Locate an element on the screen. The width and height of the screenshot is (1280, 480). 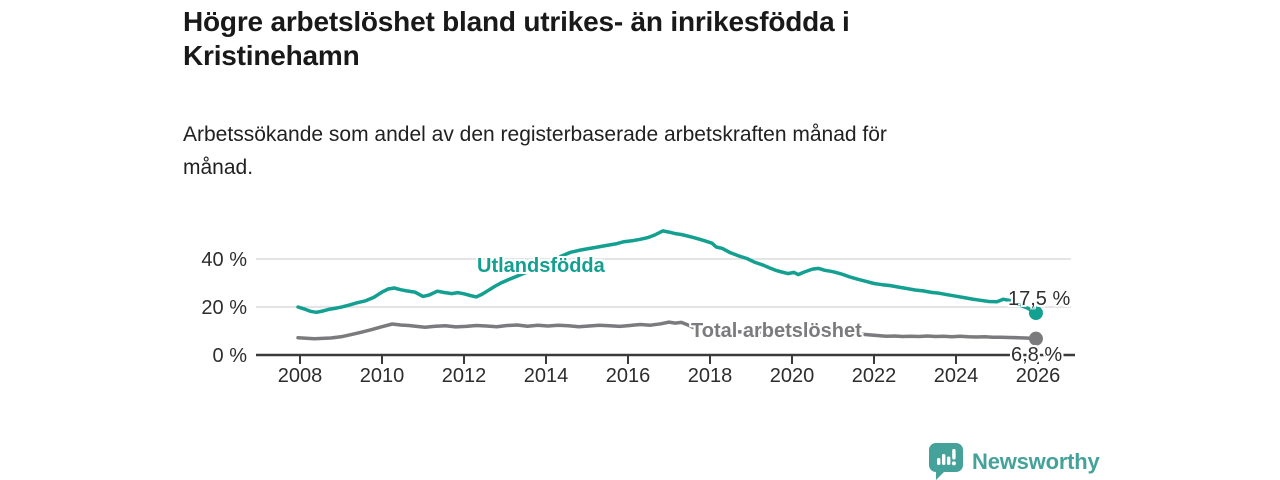
x-axis-tick-label: 2008 is located at coordinates (300, 376).